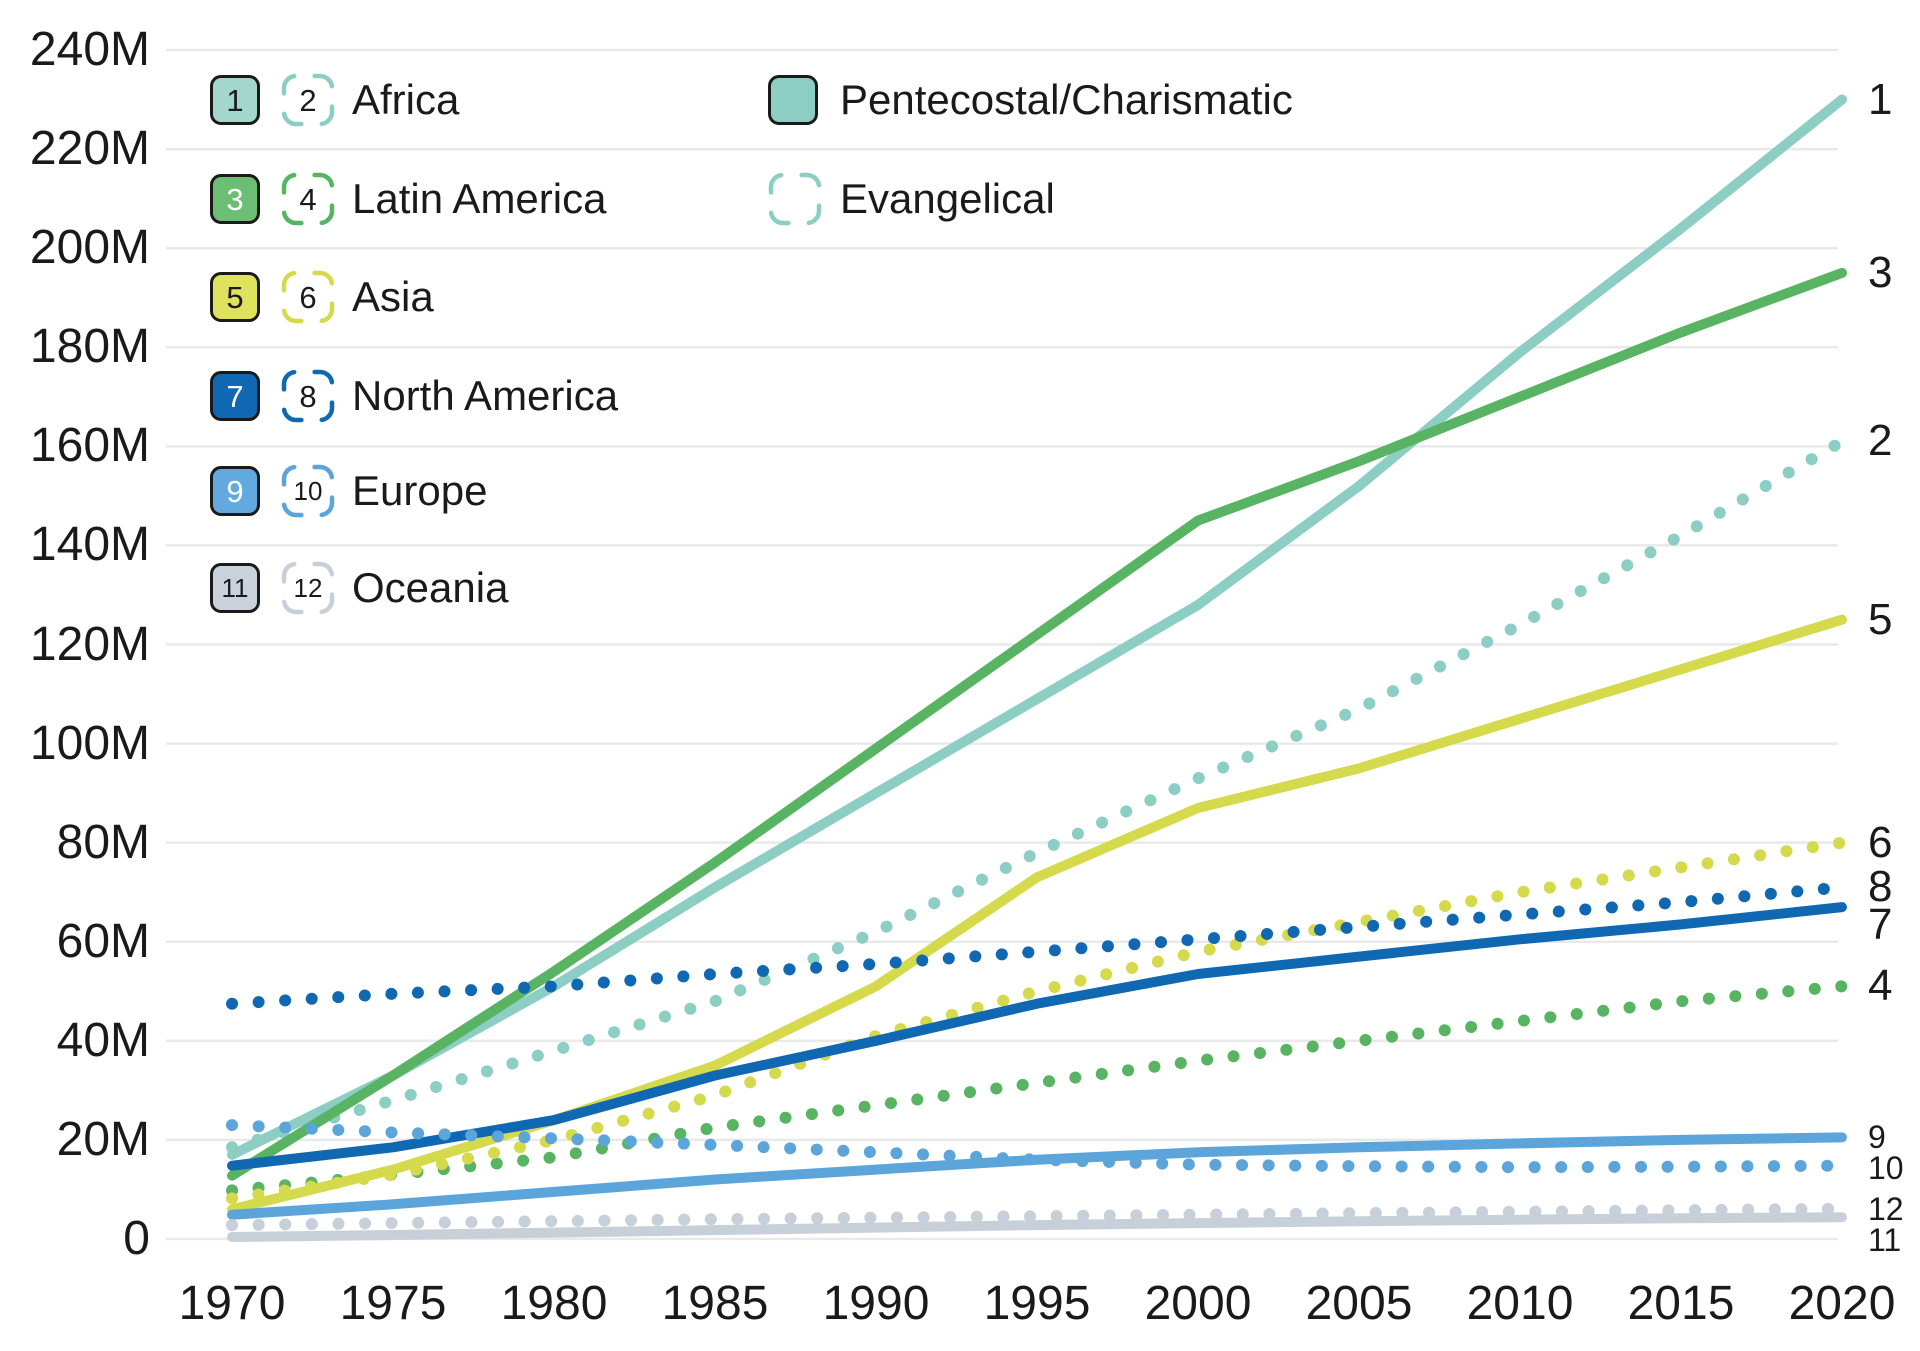  Describe the element at coordinates (89, 347) in the screenshot. I see `y-tick-180M: 180M` at that location.